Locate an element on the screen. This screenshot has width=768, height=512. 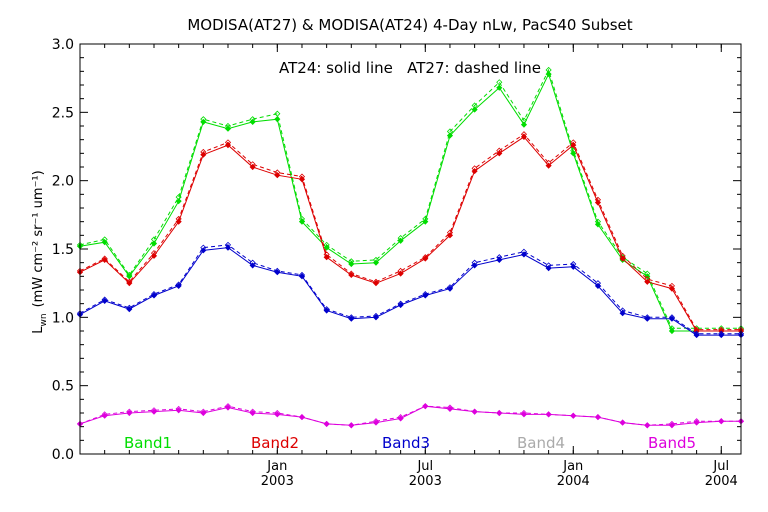
y-axis-label: Lwn (mW cm⁻² sr⁻¹ um⁻¹) is located at coordinates (40, 251).